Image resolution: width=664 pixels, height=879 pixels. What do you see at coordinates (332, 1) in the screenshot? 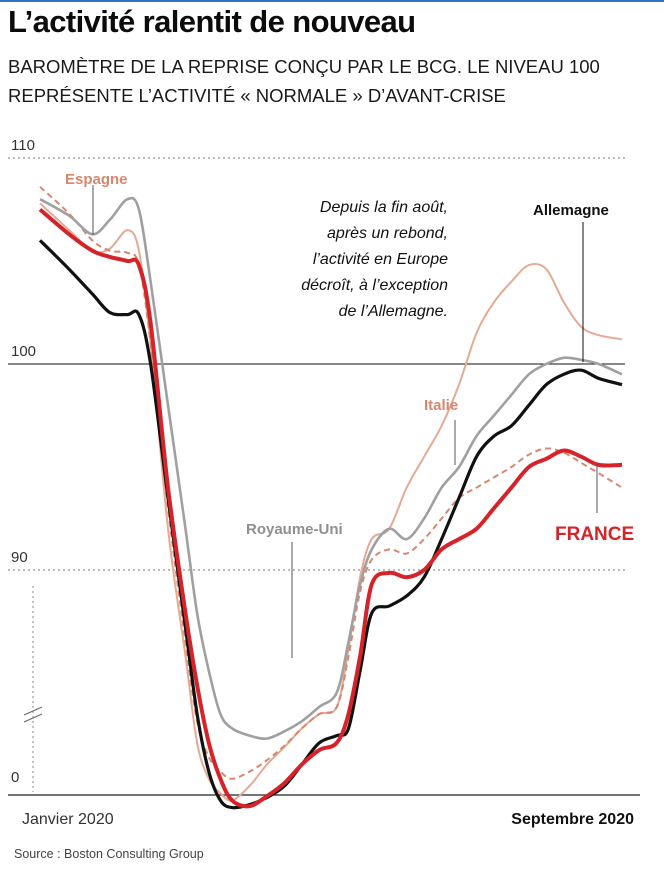
I see `top-accent-rule` at bounding box center [332, 1].